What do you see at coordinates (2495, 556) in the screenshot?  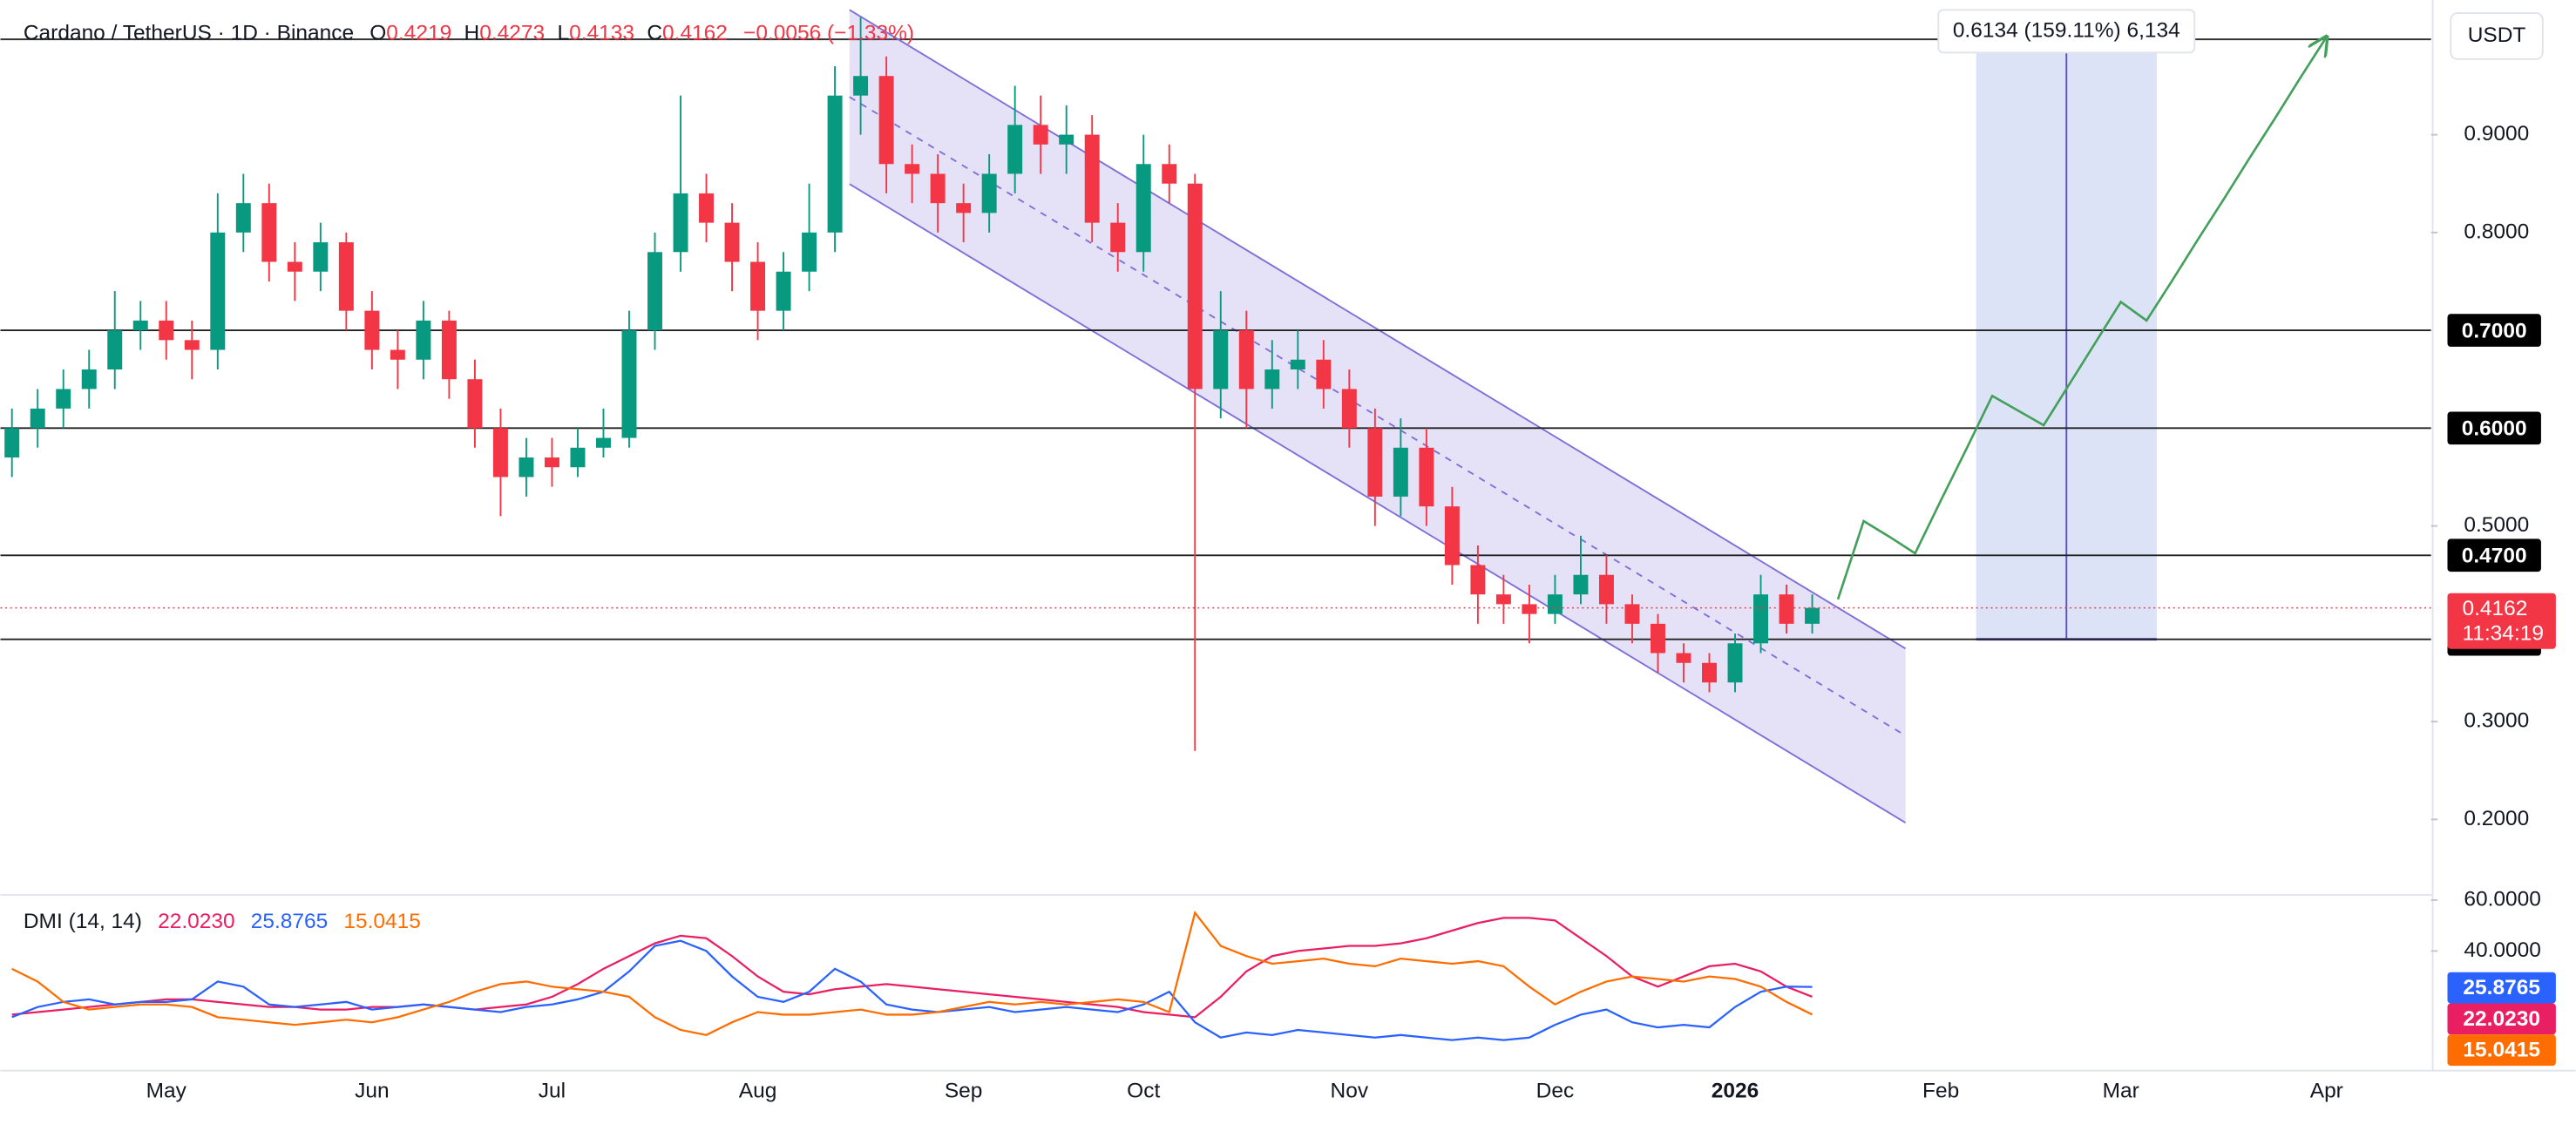 I see `level-label: 0.4700` at bounding box center [2495, 556].